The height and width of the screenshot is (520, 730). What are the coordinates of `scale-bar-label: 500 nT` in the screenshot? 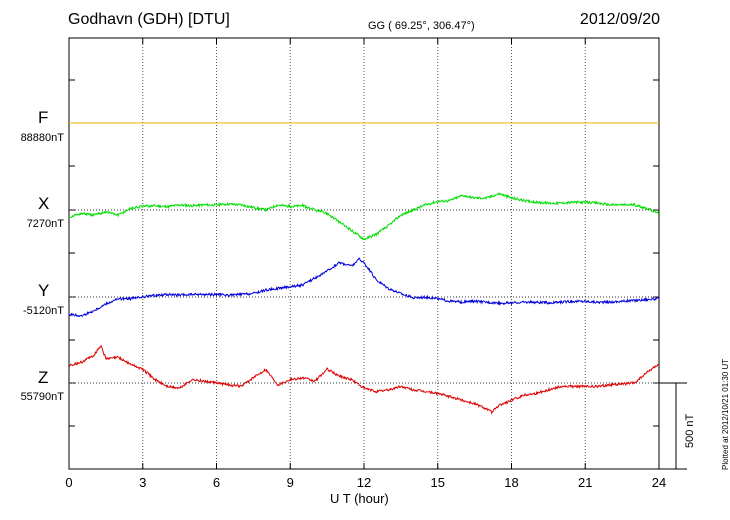 It's located at (690, 430).